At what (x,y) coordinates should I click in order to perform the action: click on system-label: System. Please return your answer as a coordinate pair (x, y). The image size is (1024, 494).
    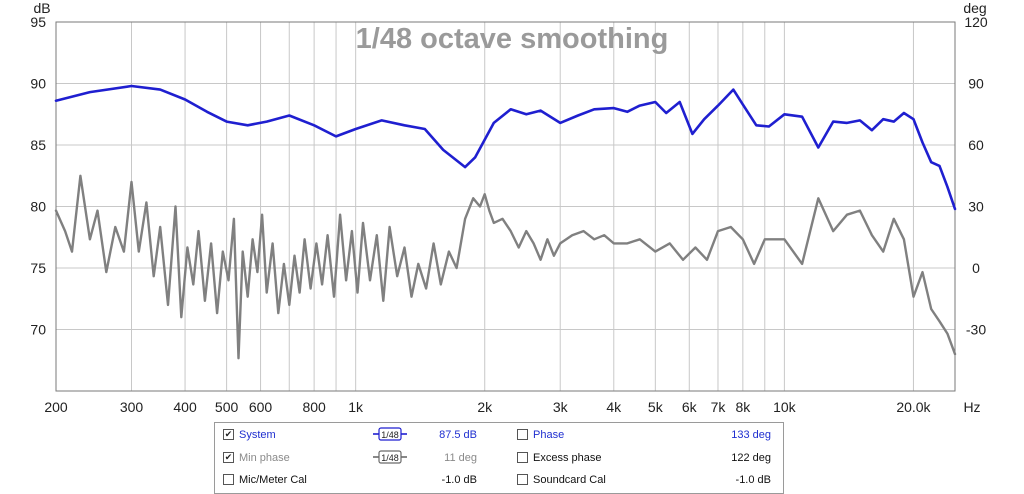
    Looking at the image, I should click on (257, 435).